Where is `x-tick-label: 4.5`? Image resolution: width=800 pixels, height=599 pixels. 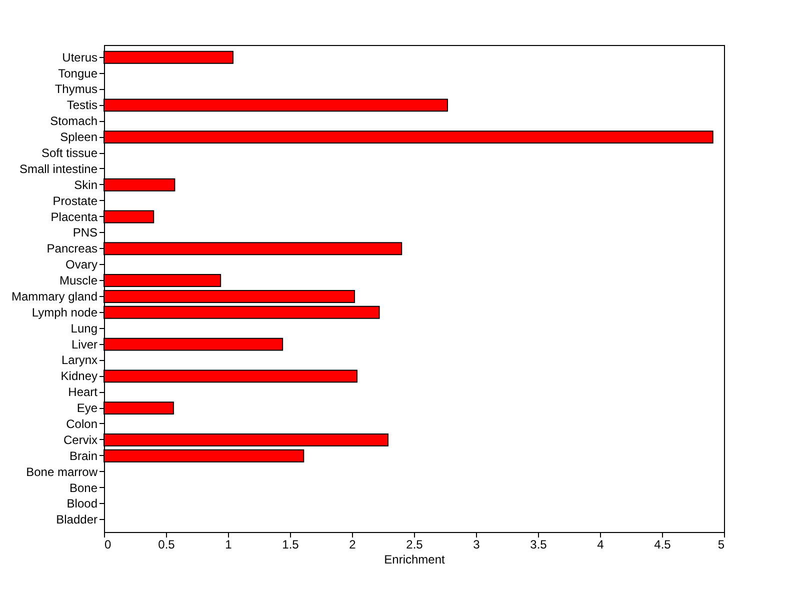
x-tick-label: 4.5 is located at coordinates (663, 545).